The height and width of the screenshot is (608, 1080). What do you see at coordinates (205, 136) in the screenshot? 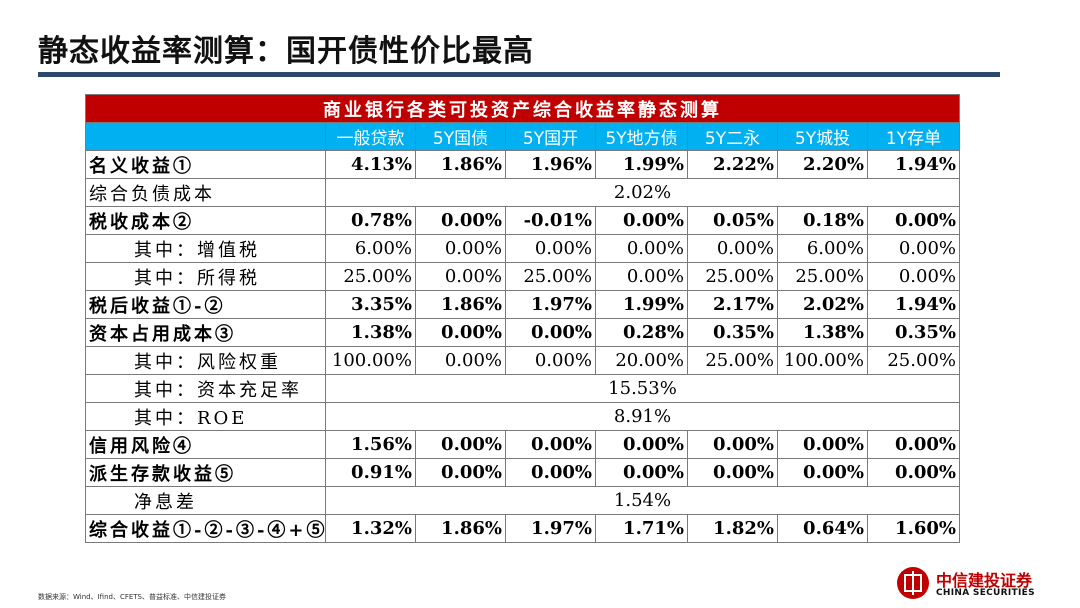
I see `header-blank` at bounding box center [205, 136].